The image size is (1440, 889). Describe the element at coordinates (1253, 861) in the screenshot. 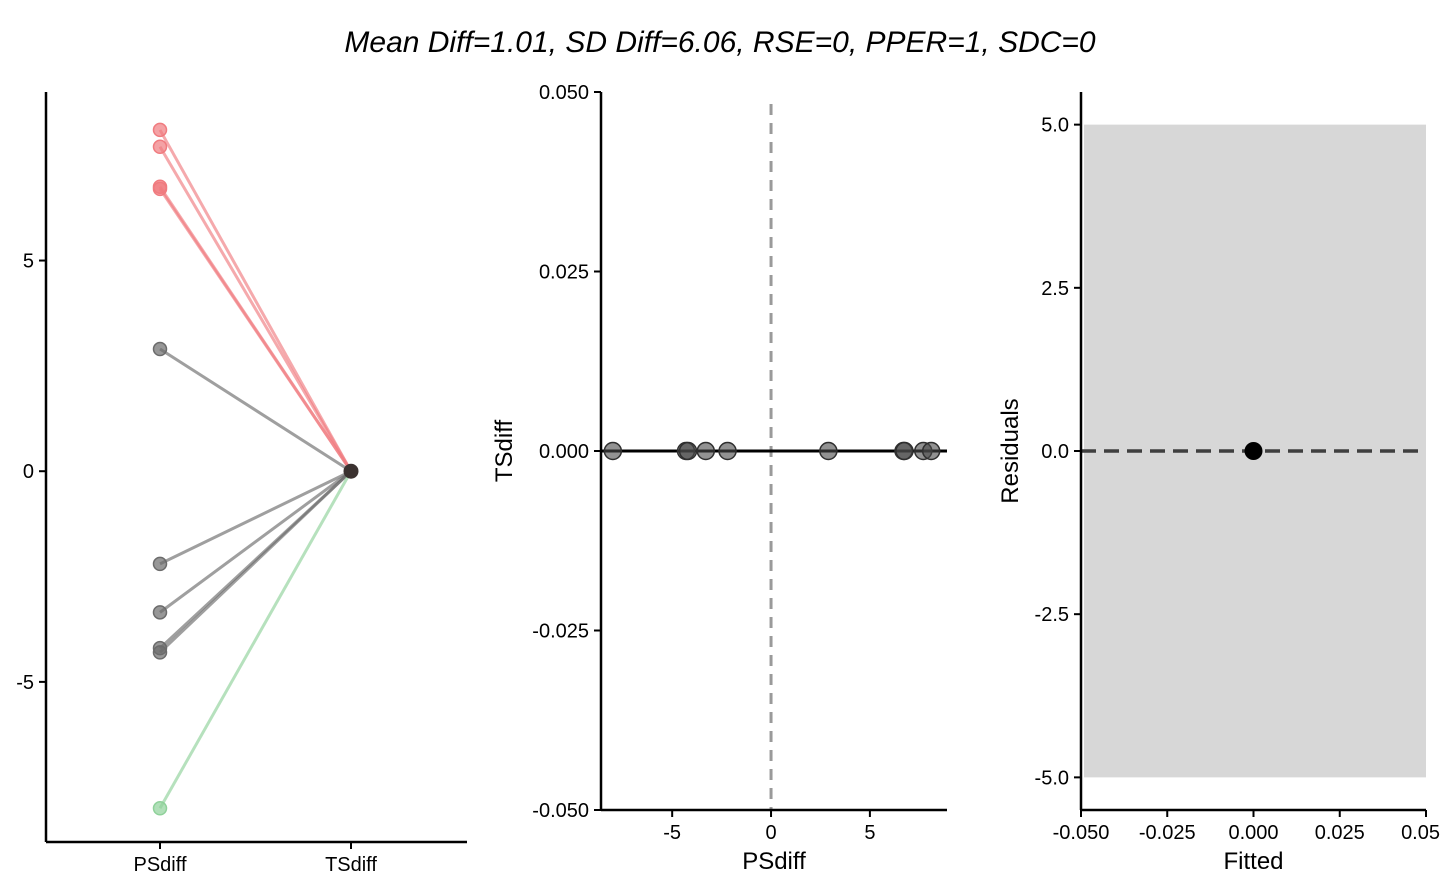

I see `x-axis-title: Fitted` at that location.